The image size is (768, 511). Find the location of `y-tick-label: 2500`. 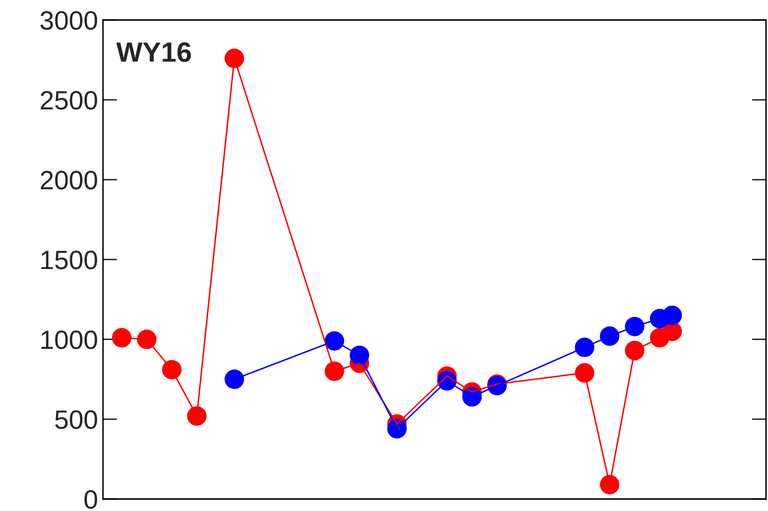

y-tick-label: 2500 is located at coordinates (69, 100).